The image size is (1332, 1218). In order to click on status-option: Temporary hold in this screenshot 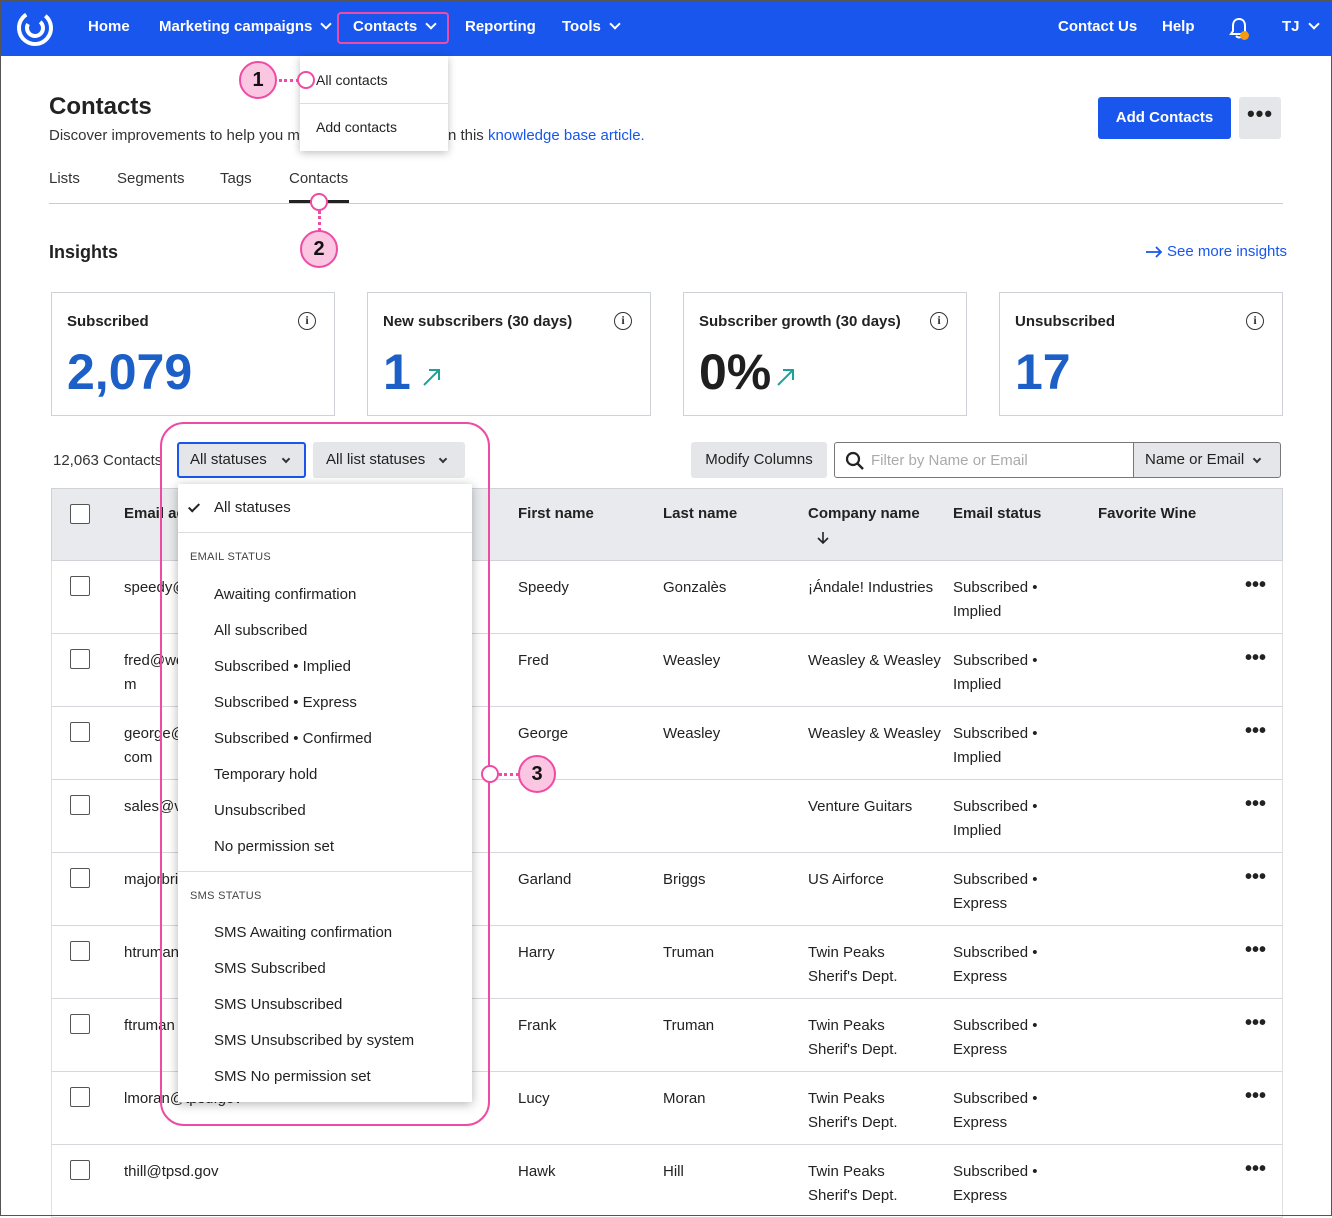, I will do `click(266, 774)`.